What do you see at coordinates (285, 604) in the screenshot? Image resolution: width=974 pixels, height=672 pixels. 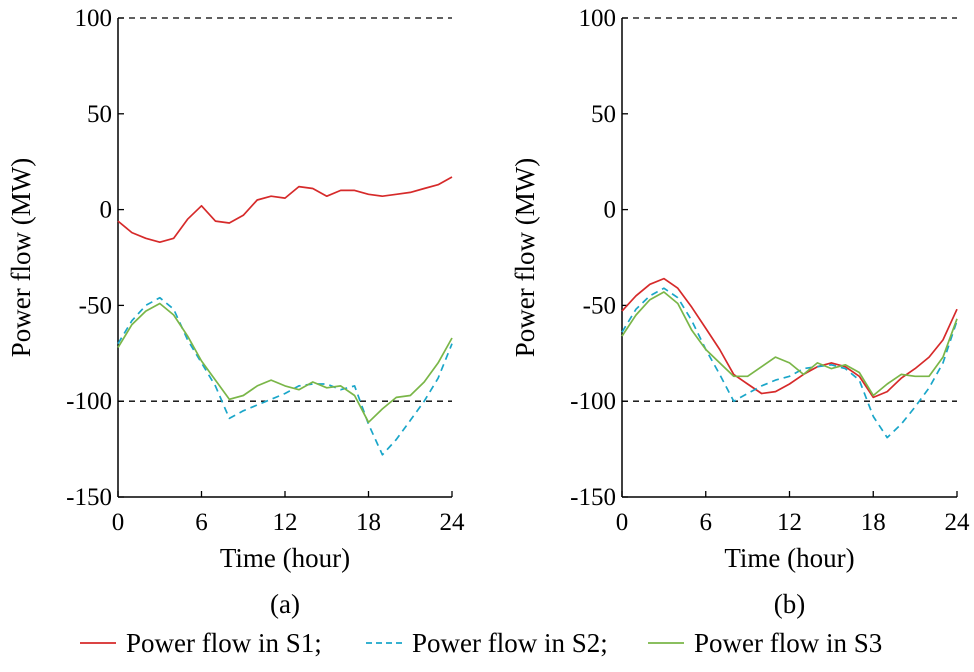 I see `panel-label: (a)` at bounding box center [285, 604].